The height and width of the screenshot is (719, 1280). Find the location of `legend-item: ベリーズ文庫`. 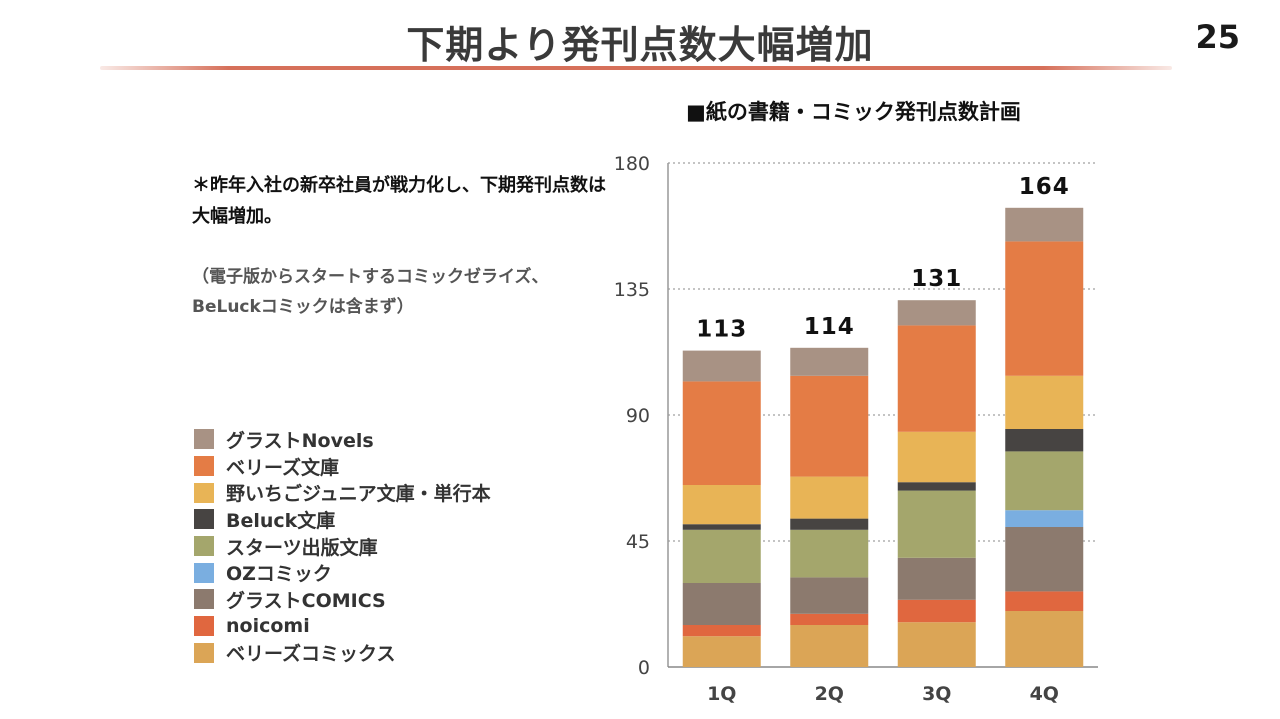

legend-item: ベリーズ文庫 is located at coordinates (342, 466).